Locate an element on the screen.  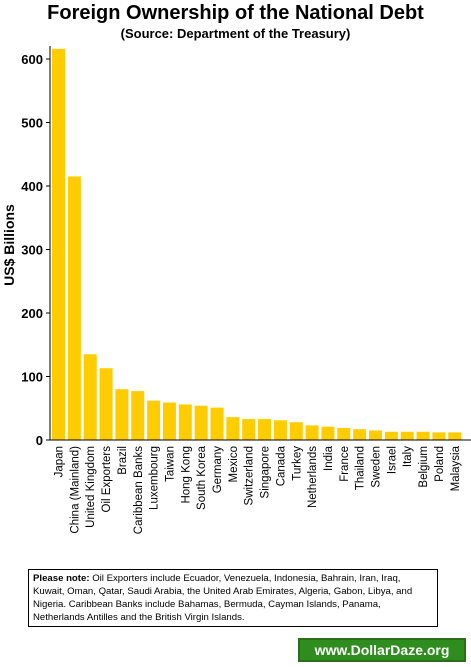
y-tick-label: 300 is located at coordinates (32, 250).